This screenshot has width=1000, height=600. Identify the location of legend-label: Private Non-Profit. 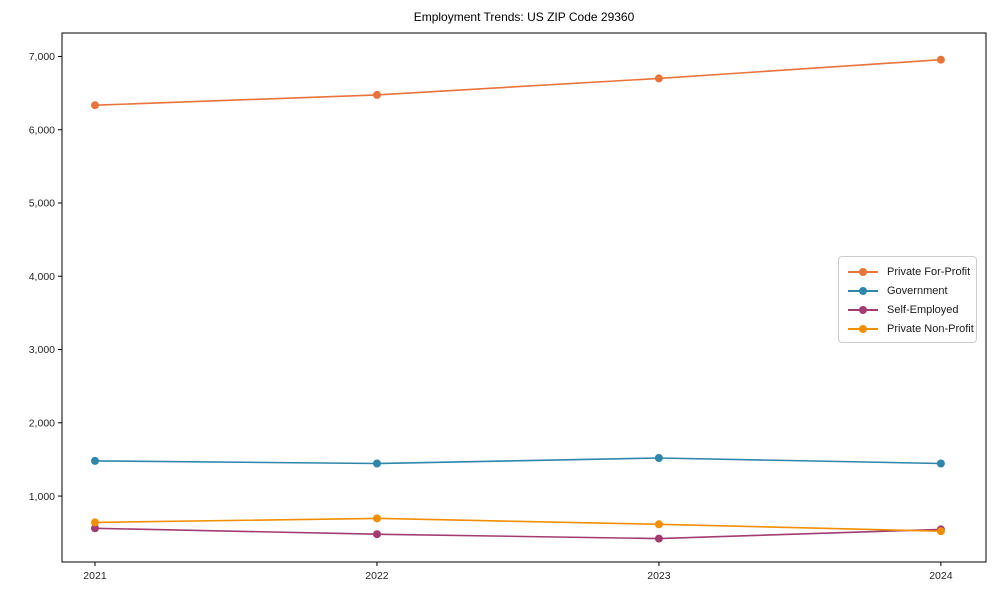
(930, 328).